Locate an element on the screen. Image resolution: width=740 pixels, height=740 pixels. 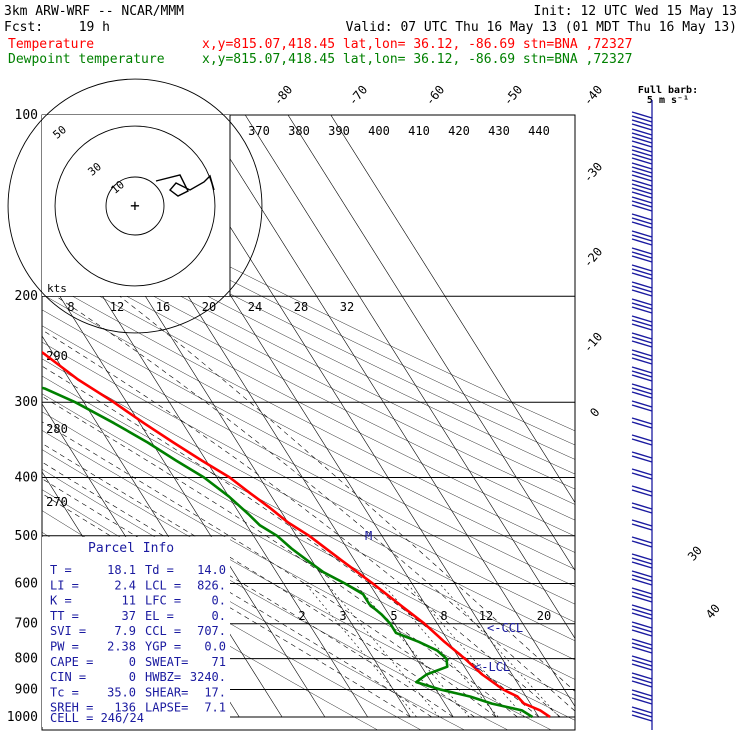
parcel-value: 11 is located at coordinates (129, 601).